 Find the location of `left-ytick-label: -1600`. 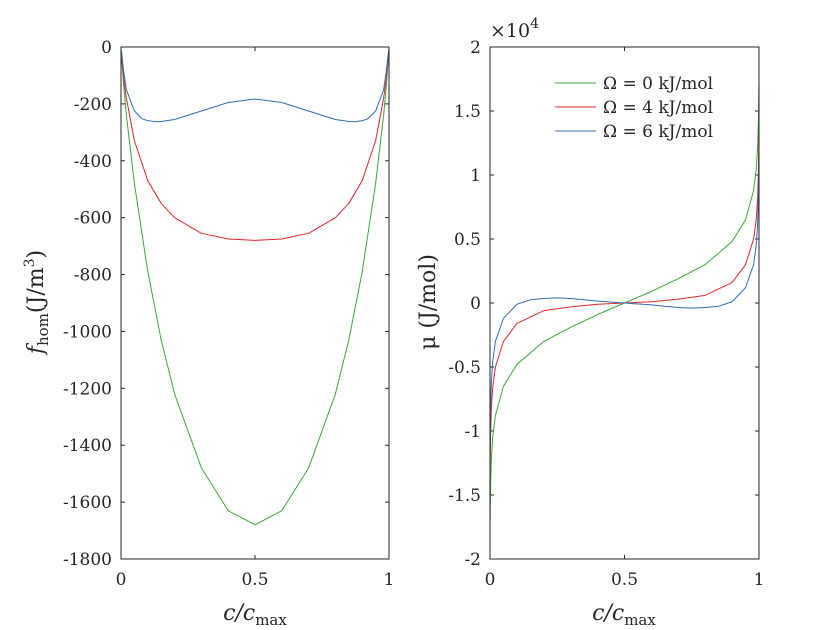

left-ytick-label: -1600 is located at coordinates (87, 503).